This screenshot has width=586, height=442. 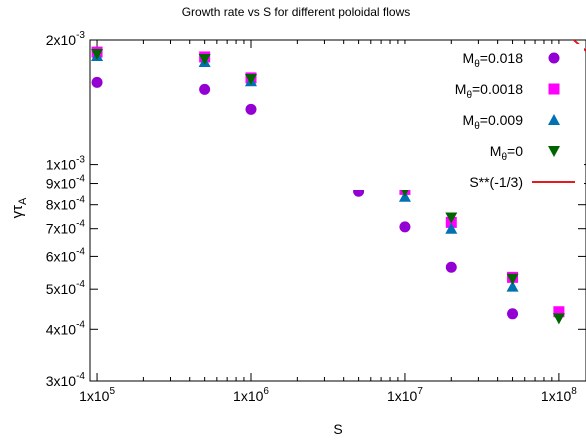 What do you see at coordinates (457, 117) in the screenshot?
I see `legend-box` at bounding box center [457, 117].